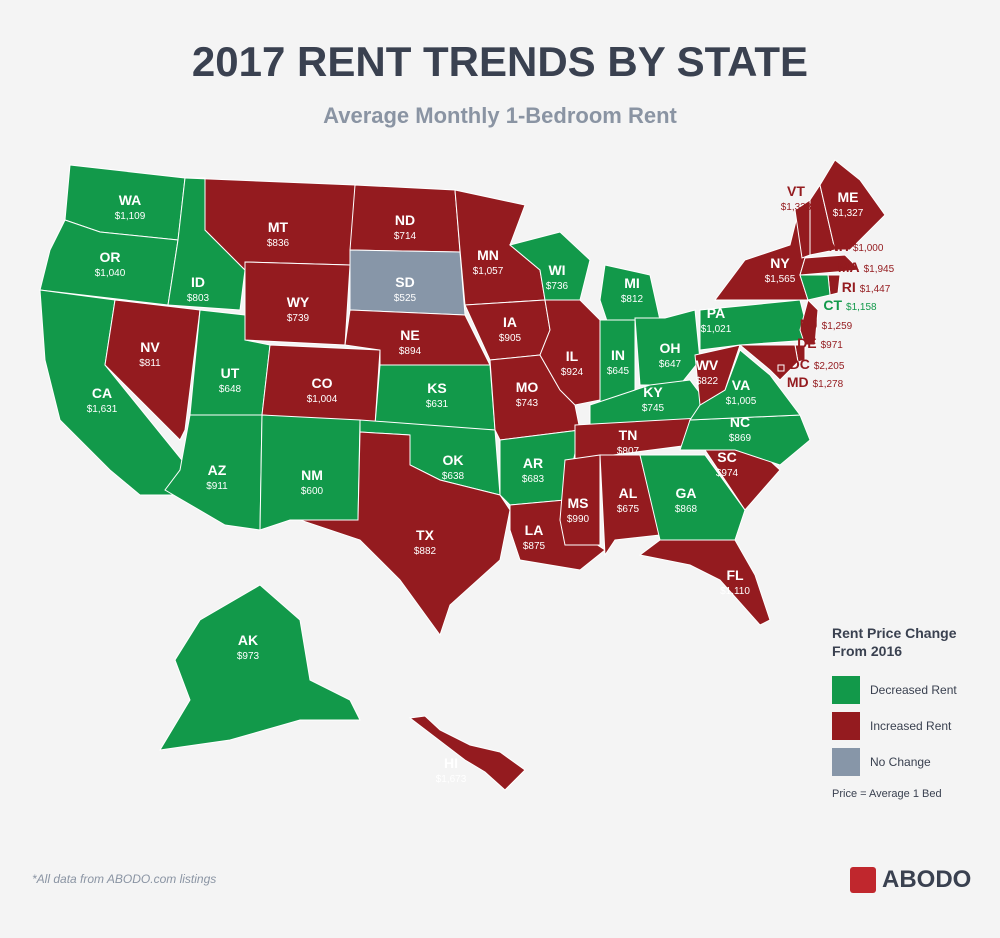 The height and width of the screenshot is (938, 1000). Describe the element at coordinates (632, 283) in the screenshot. I see `state-abbr: MI` at that location.